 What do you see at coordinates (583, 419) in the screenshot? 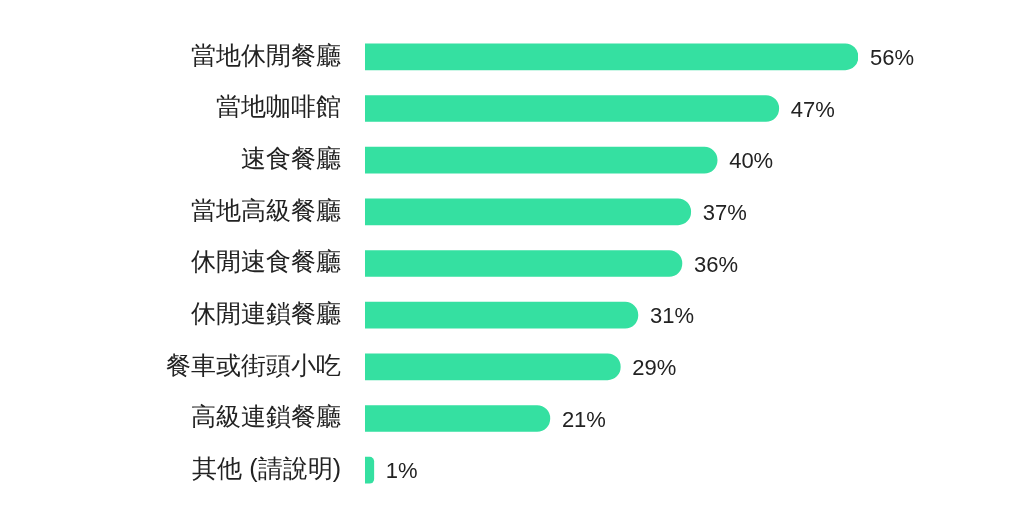
I see `data-label: 21%` at bounding box center [583, 419].